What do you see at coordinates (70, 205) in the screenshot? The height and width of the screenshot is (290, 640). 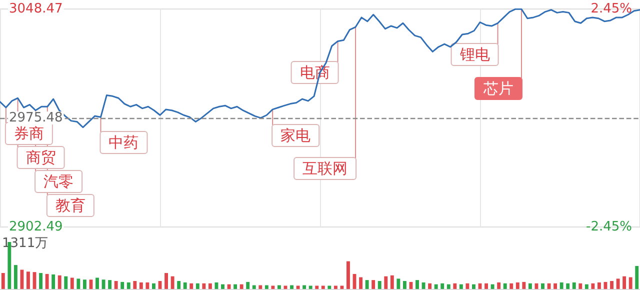 I see `data-label: 教育` at bounding box center [70, 205].